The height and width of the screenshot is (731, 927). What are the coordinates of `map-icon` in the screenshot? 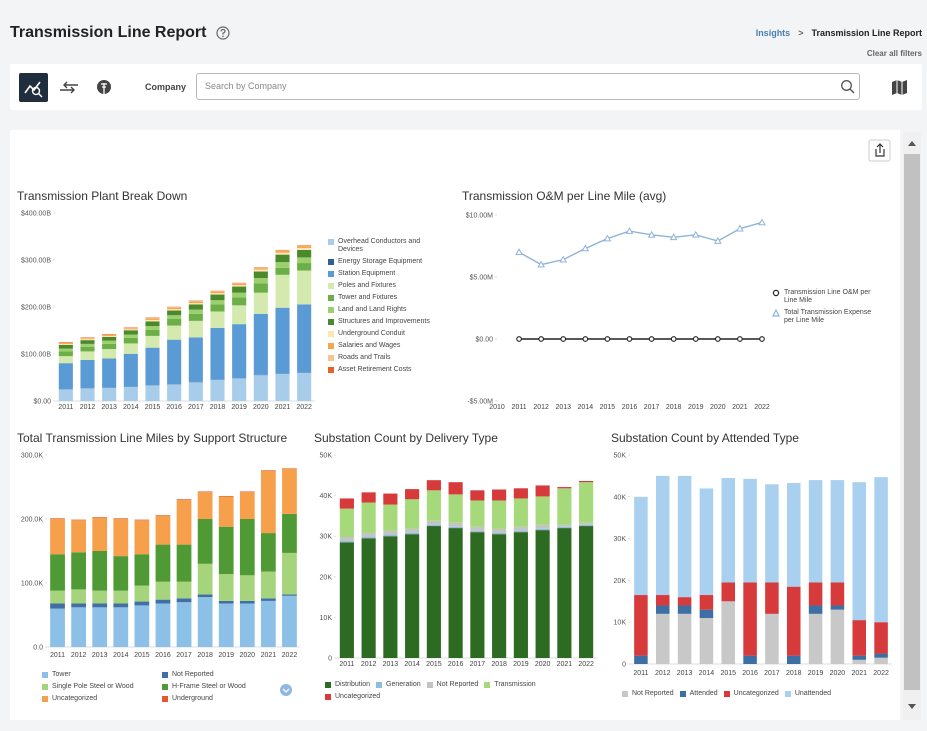 It's located at (900, 87).